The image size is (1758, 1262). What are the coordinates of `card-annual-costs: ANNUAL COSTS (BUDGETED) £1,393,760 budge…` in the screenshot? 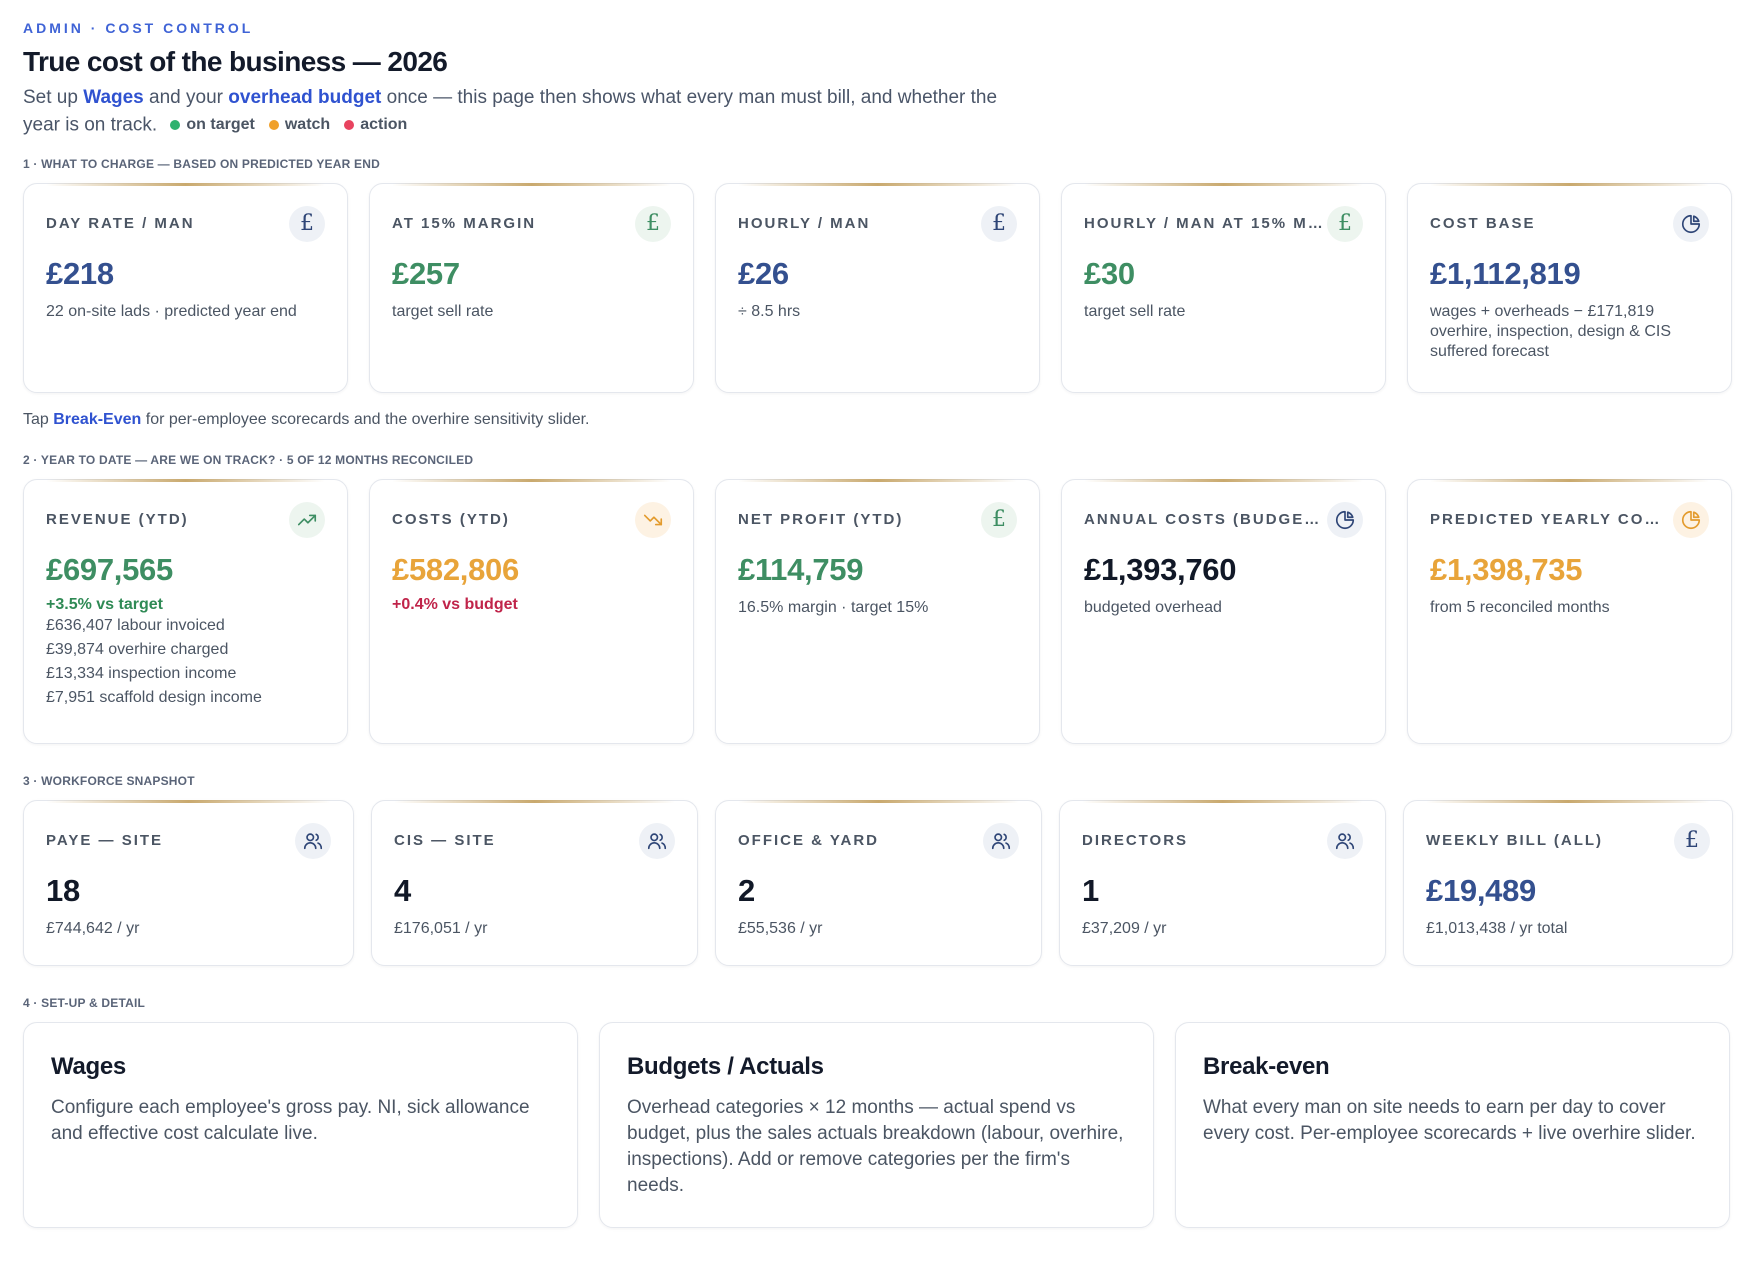 It's located at (1223, 611).